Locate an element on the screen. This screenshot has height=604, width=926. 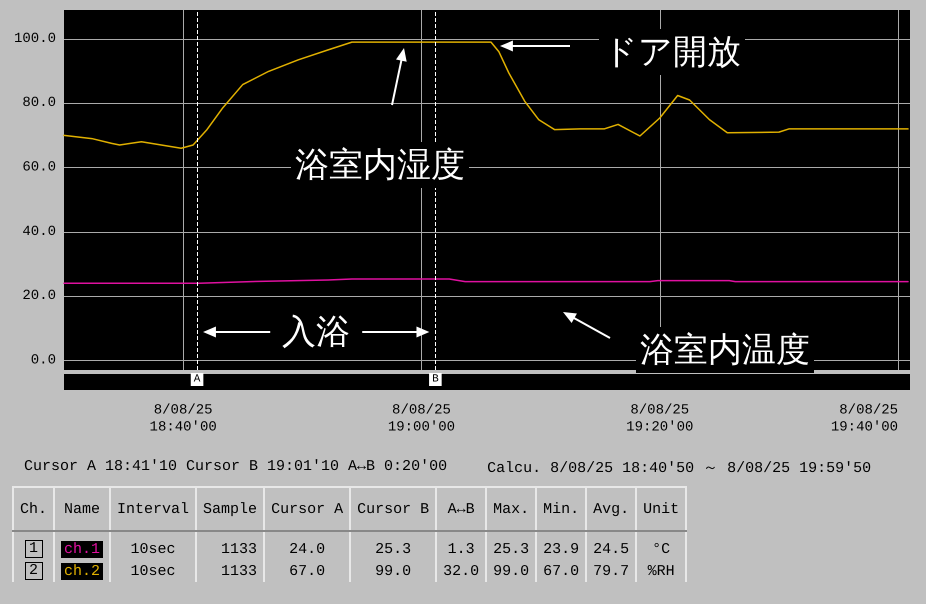
y-tick-label: 0.0 is located at coordinates (43, 360).